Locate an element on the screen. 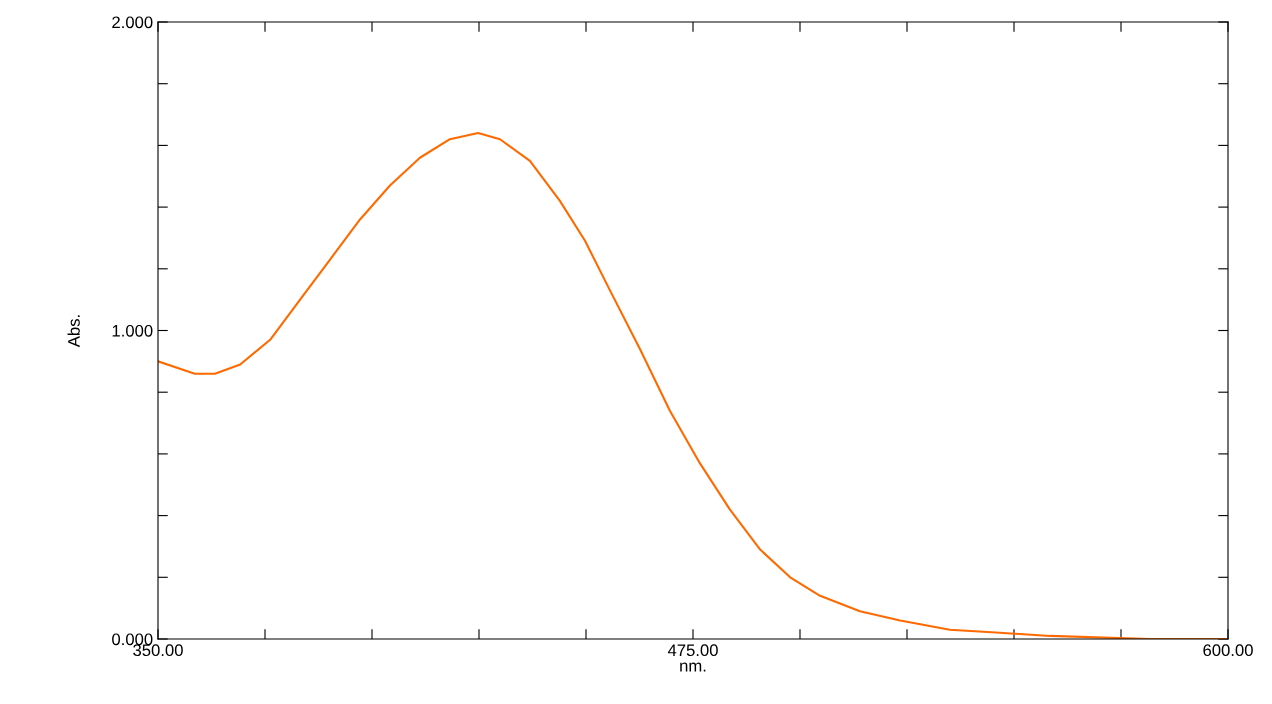 This screenshot has height=704, width=1272. y-axis-title: Abs. is located at coordinates (73, 331).